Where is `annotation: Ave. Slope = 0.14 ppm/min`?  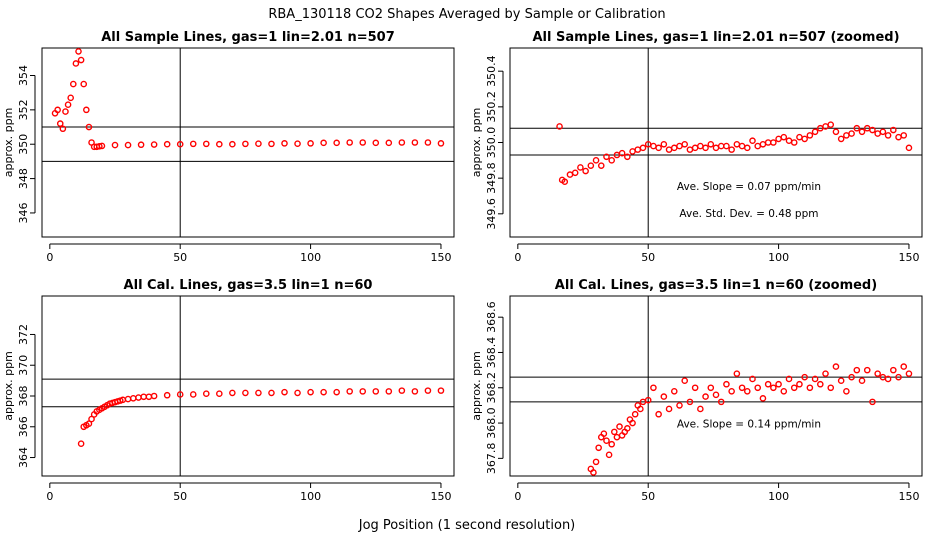 annotation: Ave. Slope = 0.14 ppm/min is located at coordinates (749, 424).